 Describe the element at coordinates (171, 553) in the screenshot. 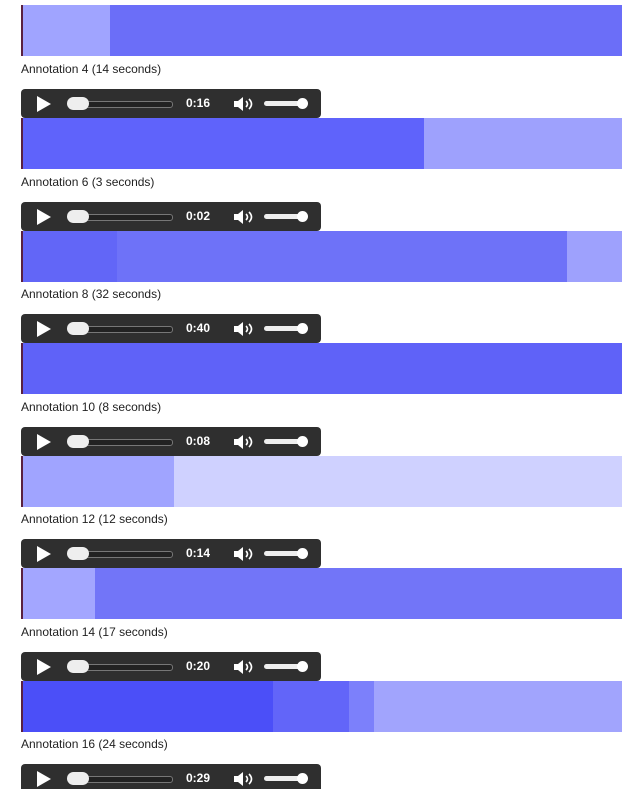

I see `audio-player: 0:14` at that location.